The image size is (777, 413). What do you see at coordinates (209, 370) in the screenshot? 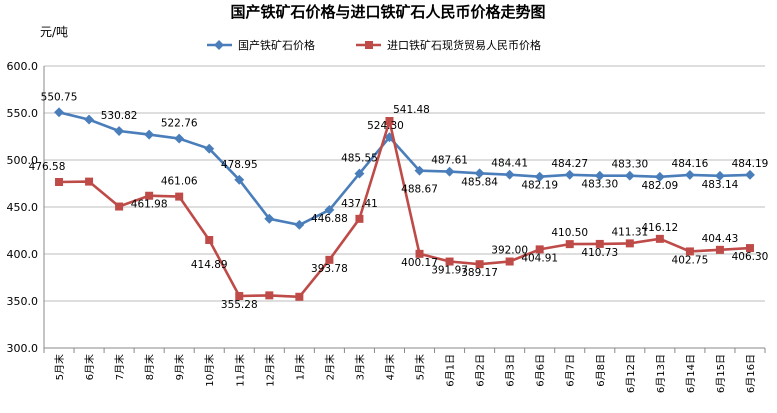
I see `x-tick-label: 10月末` at bounding box center [209, 370].